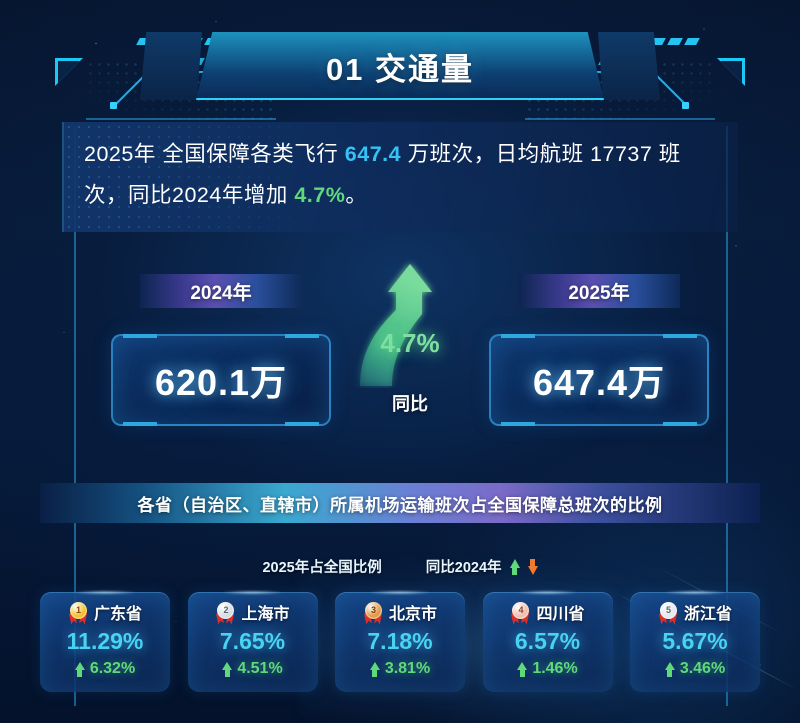 The height and width of the screenshot is (723, 800). I want to click on province-name: 上海市, so click(265, 614).